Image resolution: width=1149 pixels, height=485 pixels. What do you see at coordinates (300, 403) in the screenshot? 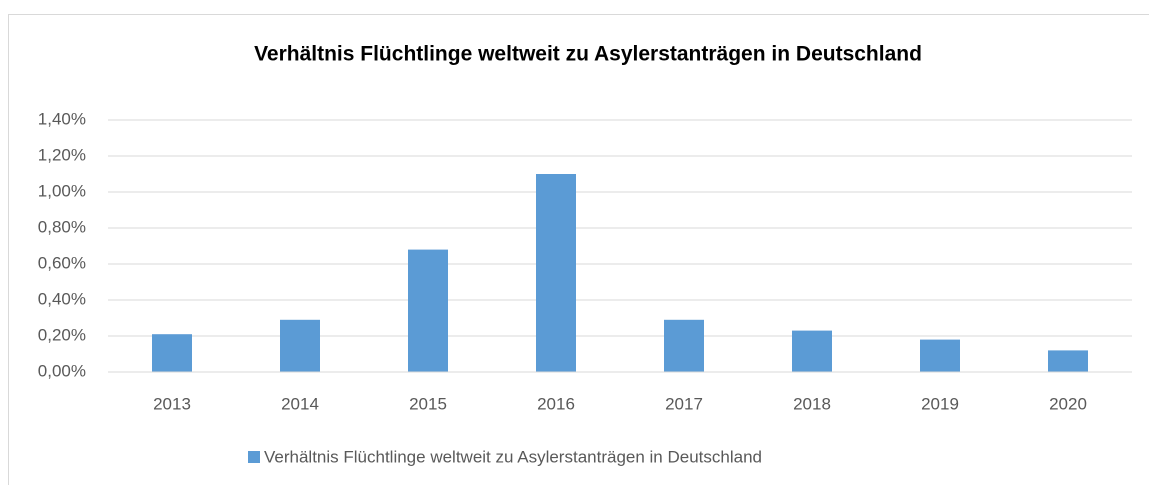
I see `x-tick-label: 2014` at bounding box center [300, 403].